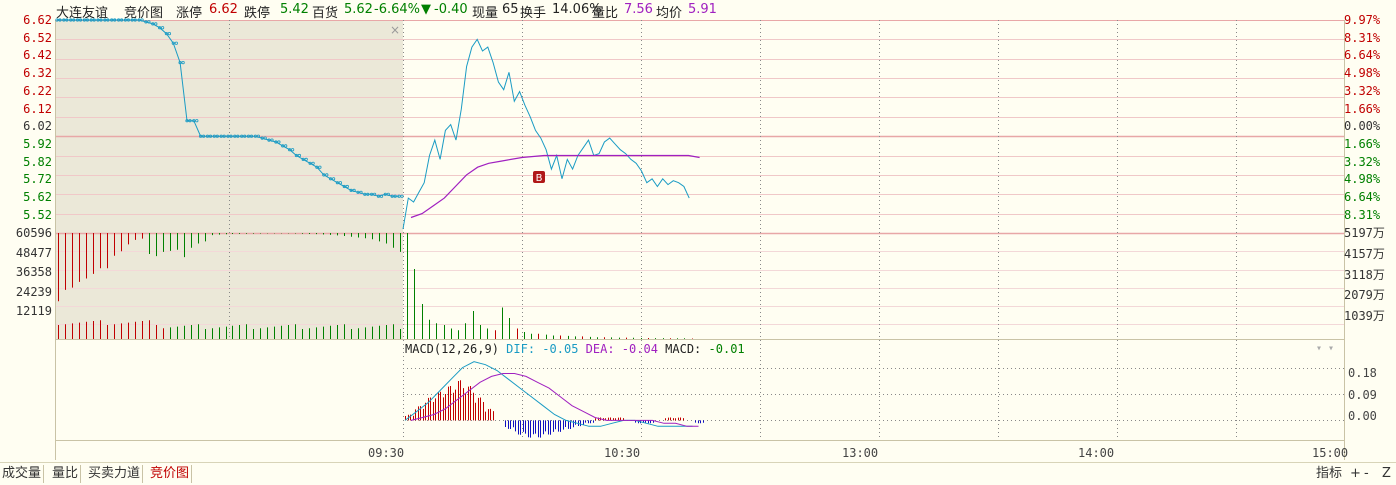 The image size is (1396, 485). Describe the element at coordinates (683, 349) in the screenshot. I see `macd-value-label: MACD:` at that location.